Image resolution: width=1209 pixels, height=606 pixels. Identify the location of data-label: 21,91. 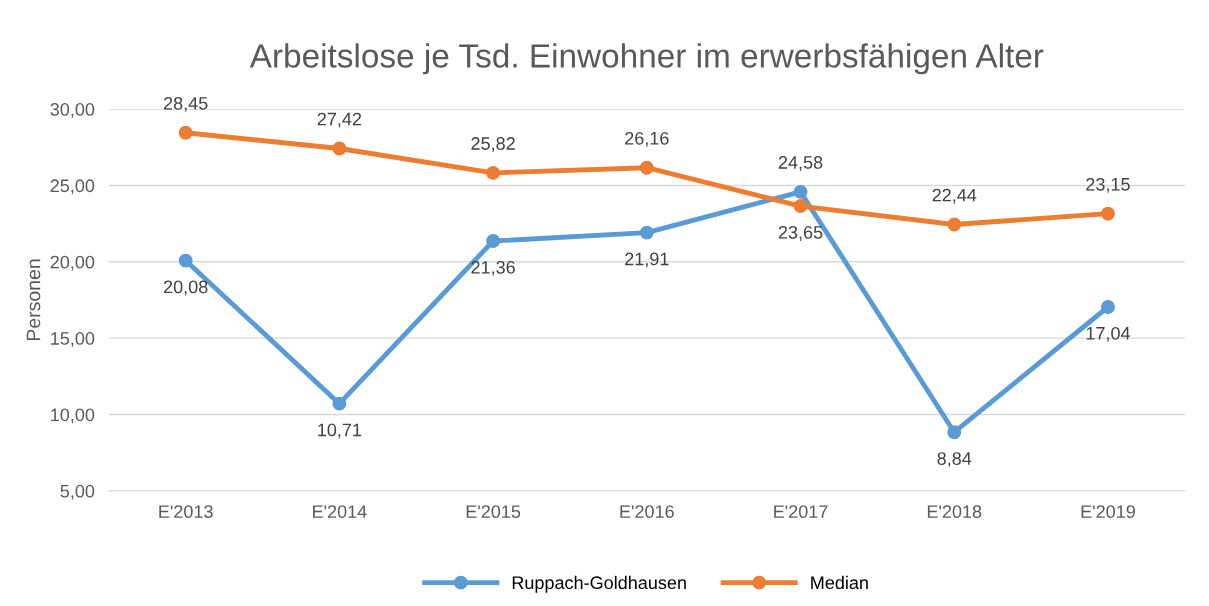
(647, 260).